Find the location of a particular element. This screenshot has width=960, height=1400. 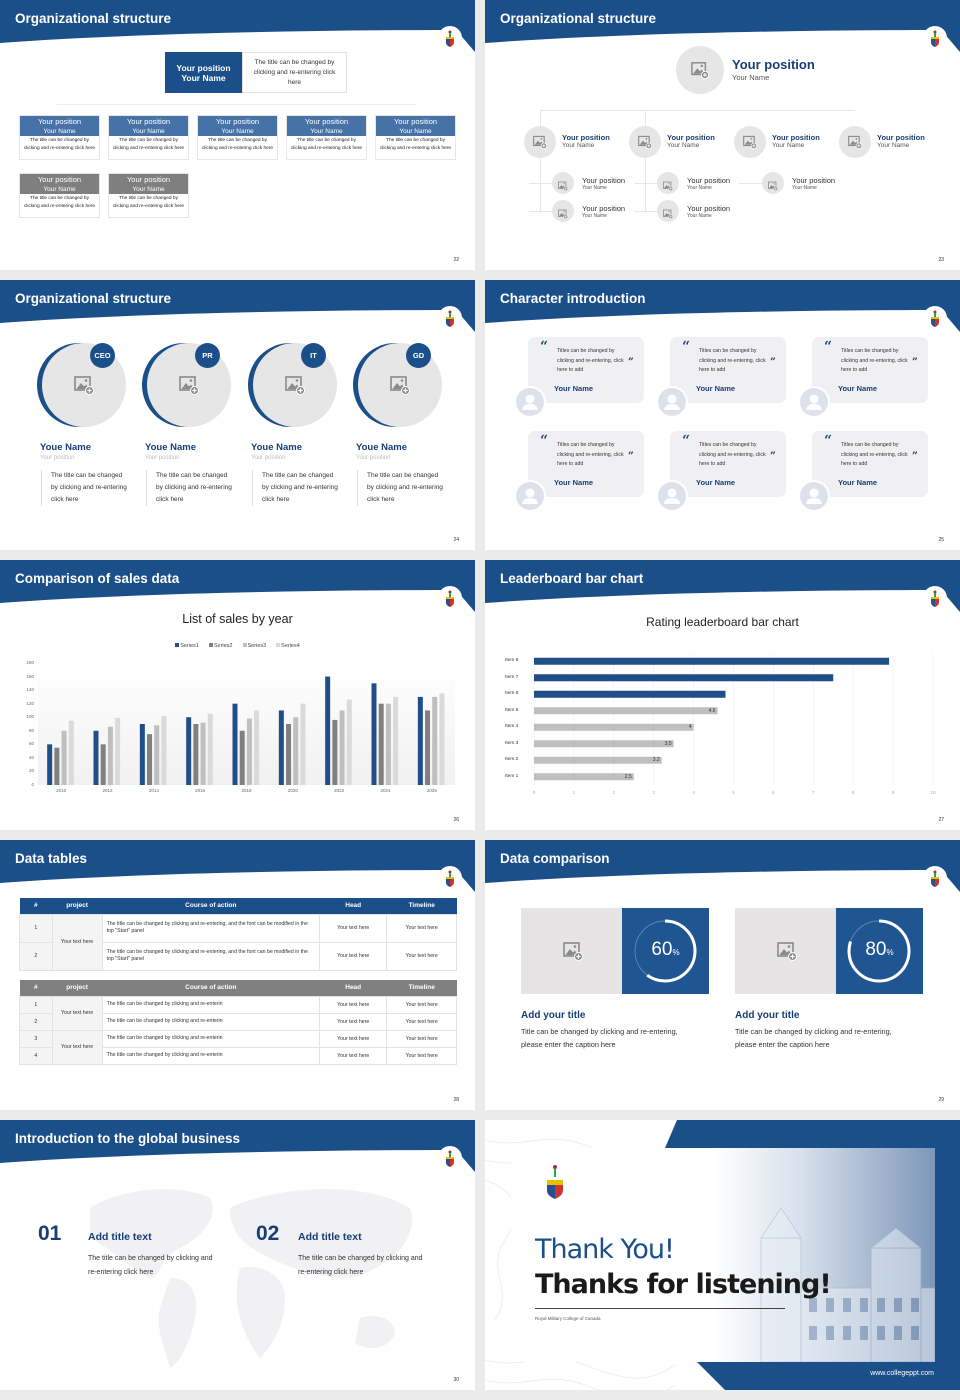

bar-series1-2022 is located at coordinates (328, 730).